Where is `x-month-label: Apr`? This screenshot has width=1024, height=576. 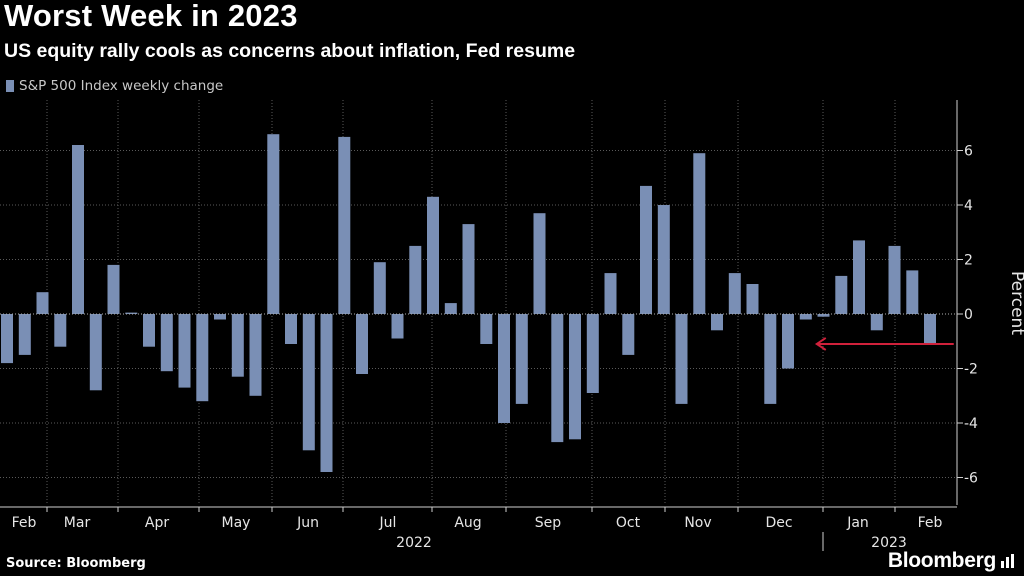 x-month-label: Apr is located at coordinates (157, 523).